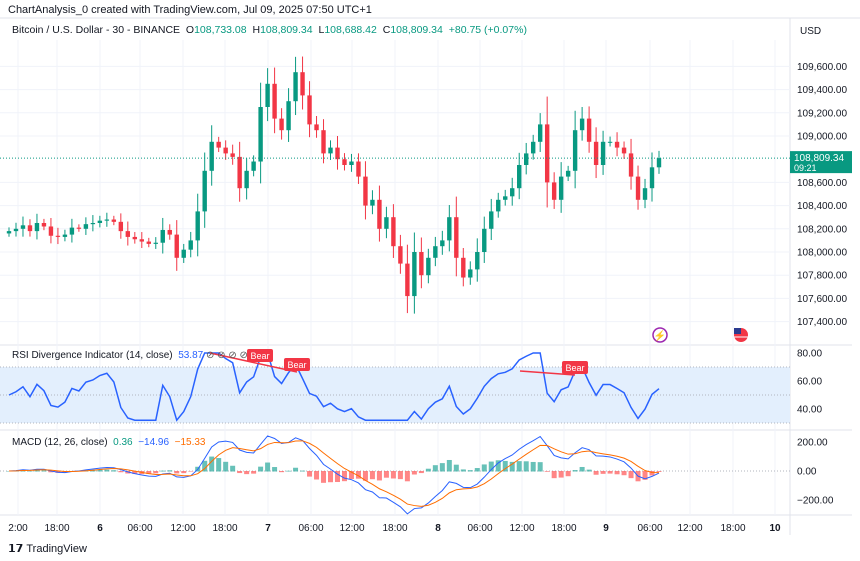 This screenshot has height=561, width=860. What do you see at coordinates (109, 442) in the screenshot?
I see `macd-legend: MACD (12, 26, close) 0.36 −14.96 −15.33` at bounding box center [109, 442].